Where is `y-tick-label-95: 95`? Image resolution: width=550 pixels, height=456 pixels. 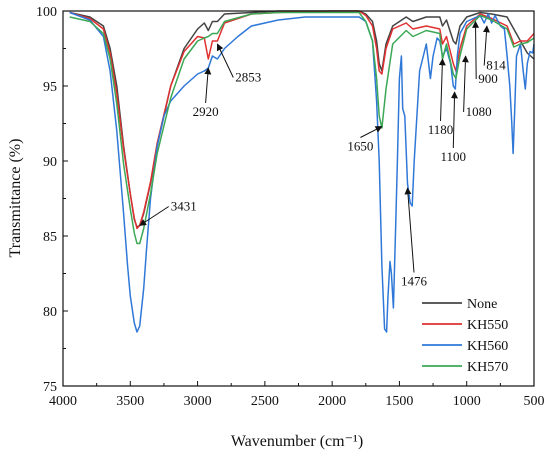
y-tick-label-95: 95 is located at coordinates (50, 87).